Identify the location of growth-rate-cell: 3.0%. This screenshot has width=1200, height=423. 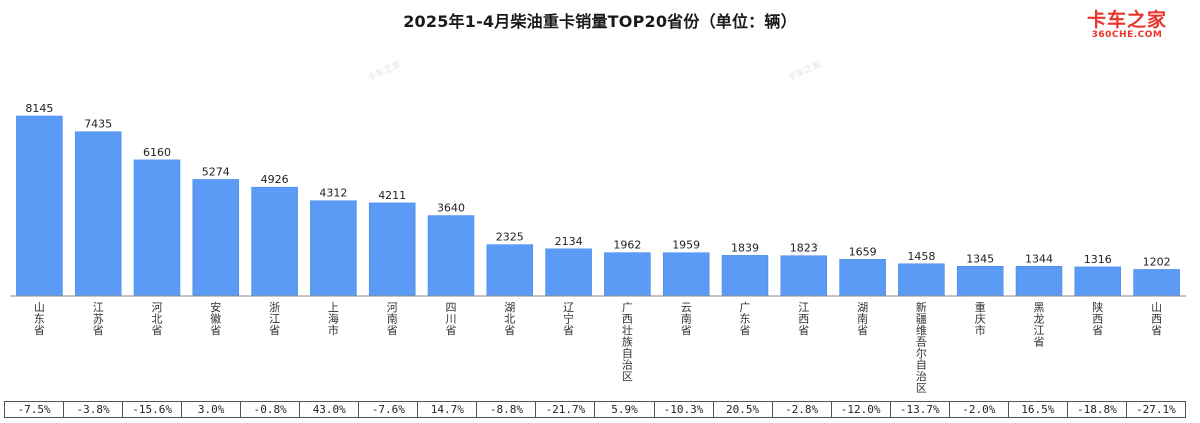
(211, 409).